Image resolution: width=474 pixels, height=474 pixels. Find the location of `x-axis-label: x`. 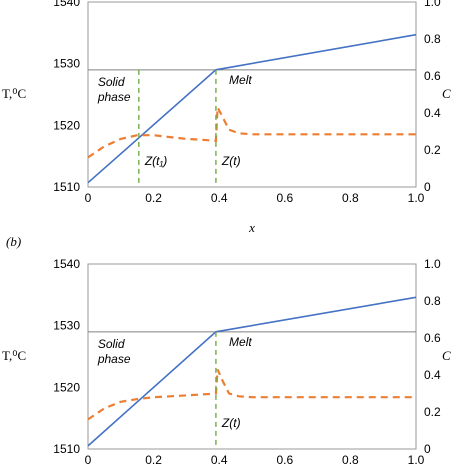

x-axis-label: x is located at coordinates (251, 227).